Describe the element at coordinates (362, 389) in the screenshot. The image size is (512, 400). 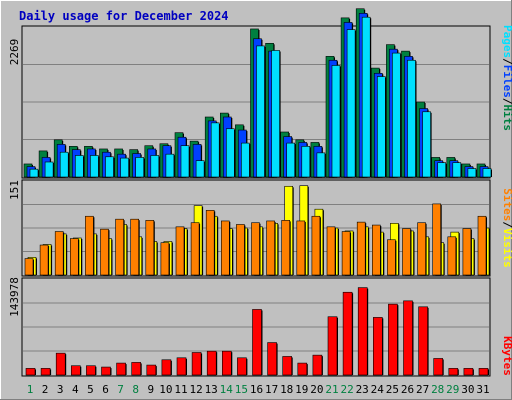
I see `day-label-23: 23` at that location.